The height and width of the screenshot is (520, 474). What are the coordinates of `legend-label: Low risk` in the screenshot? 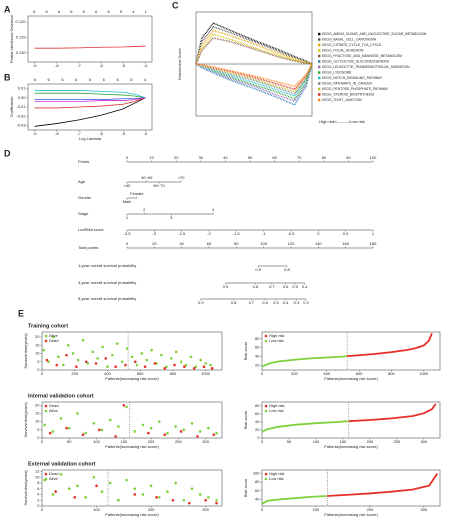 It's located at (276, 410).